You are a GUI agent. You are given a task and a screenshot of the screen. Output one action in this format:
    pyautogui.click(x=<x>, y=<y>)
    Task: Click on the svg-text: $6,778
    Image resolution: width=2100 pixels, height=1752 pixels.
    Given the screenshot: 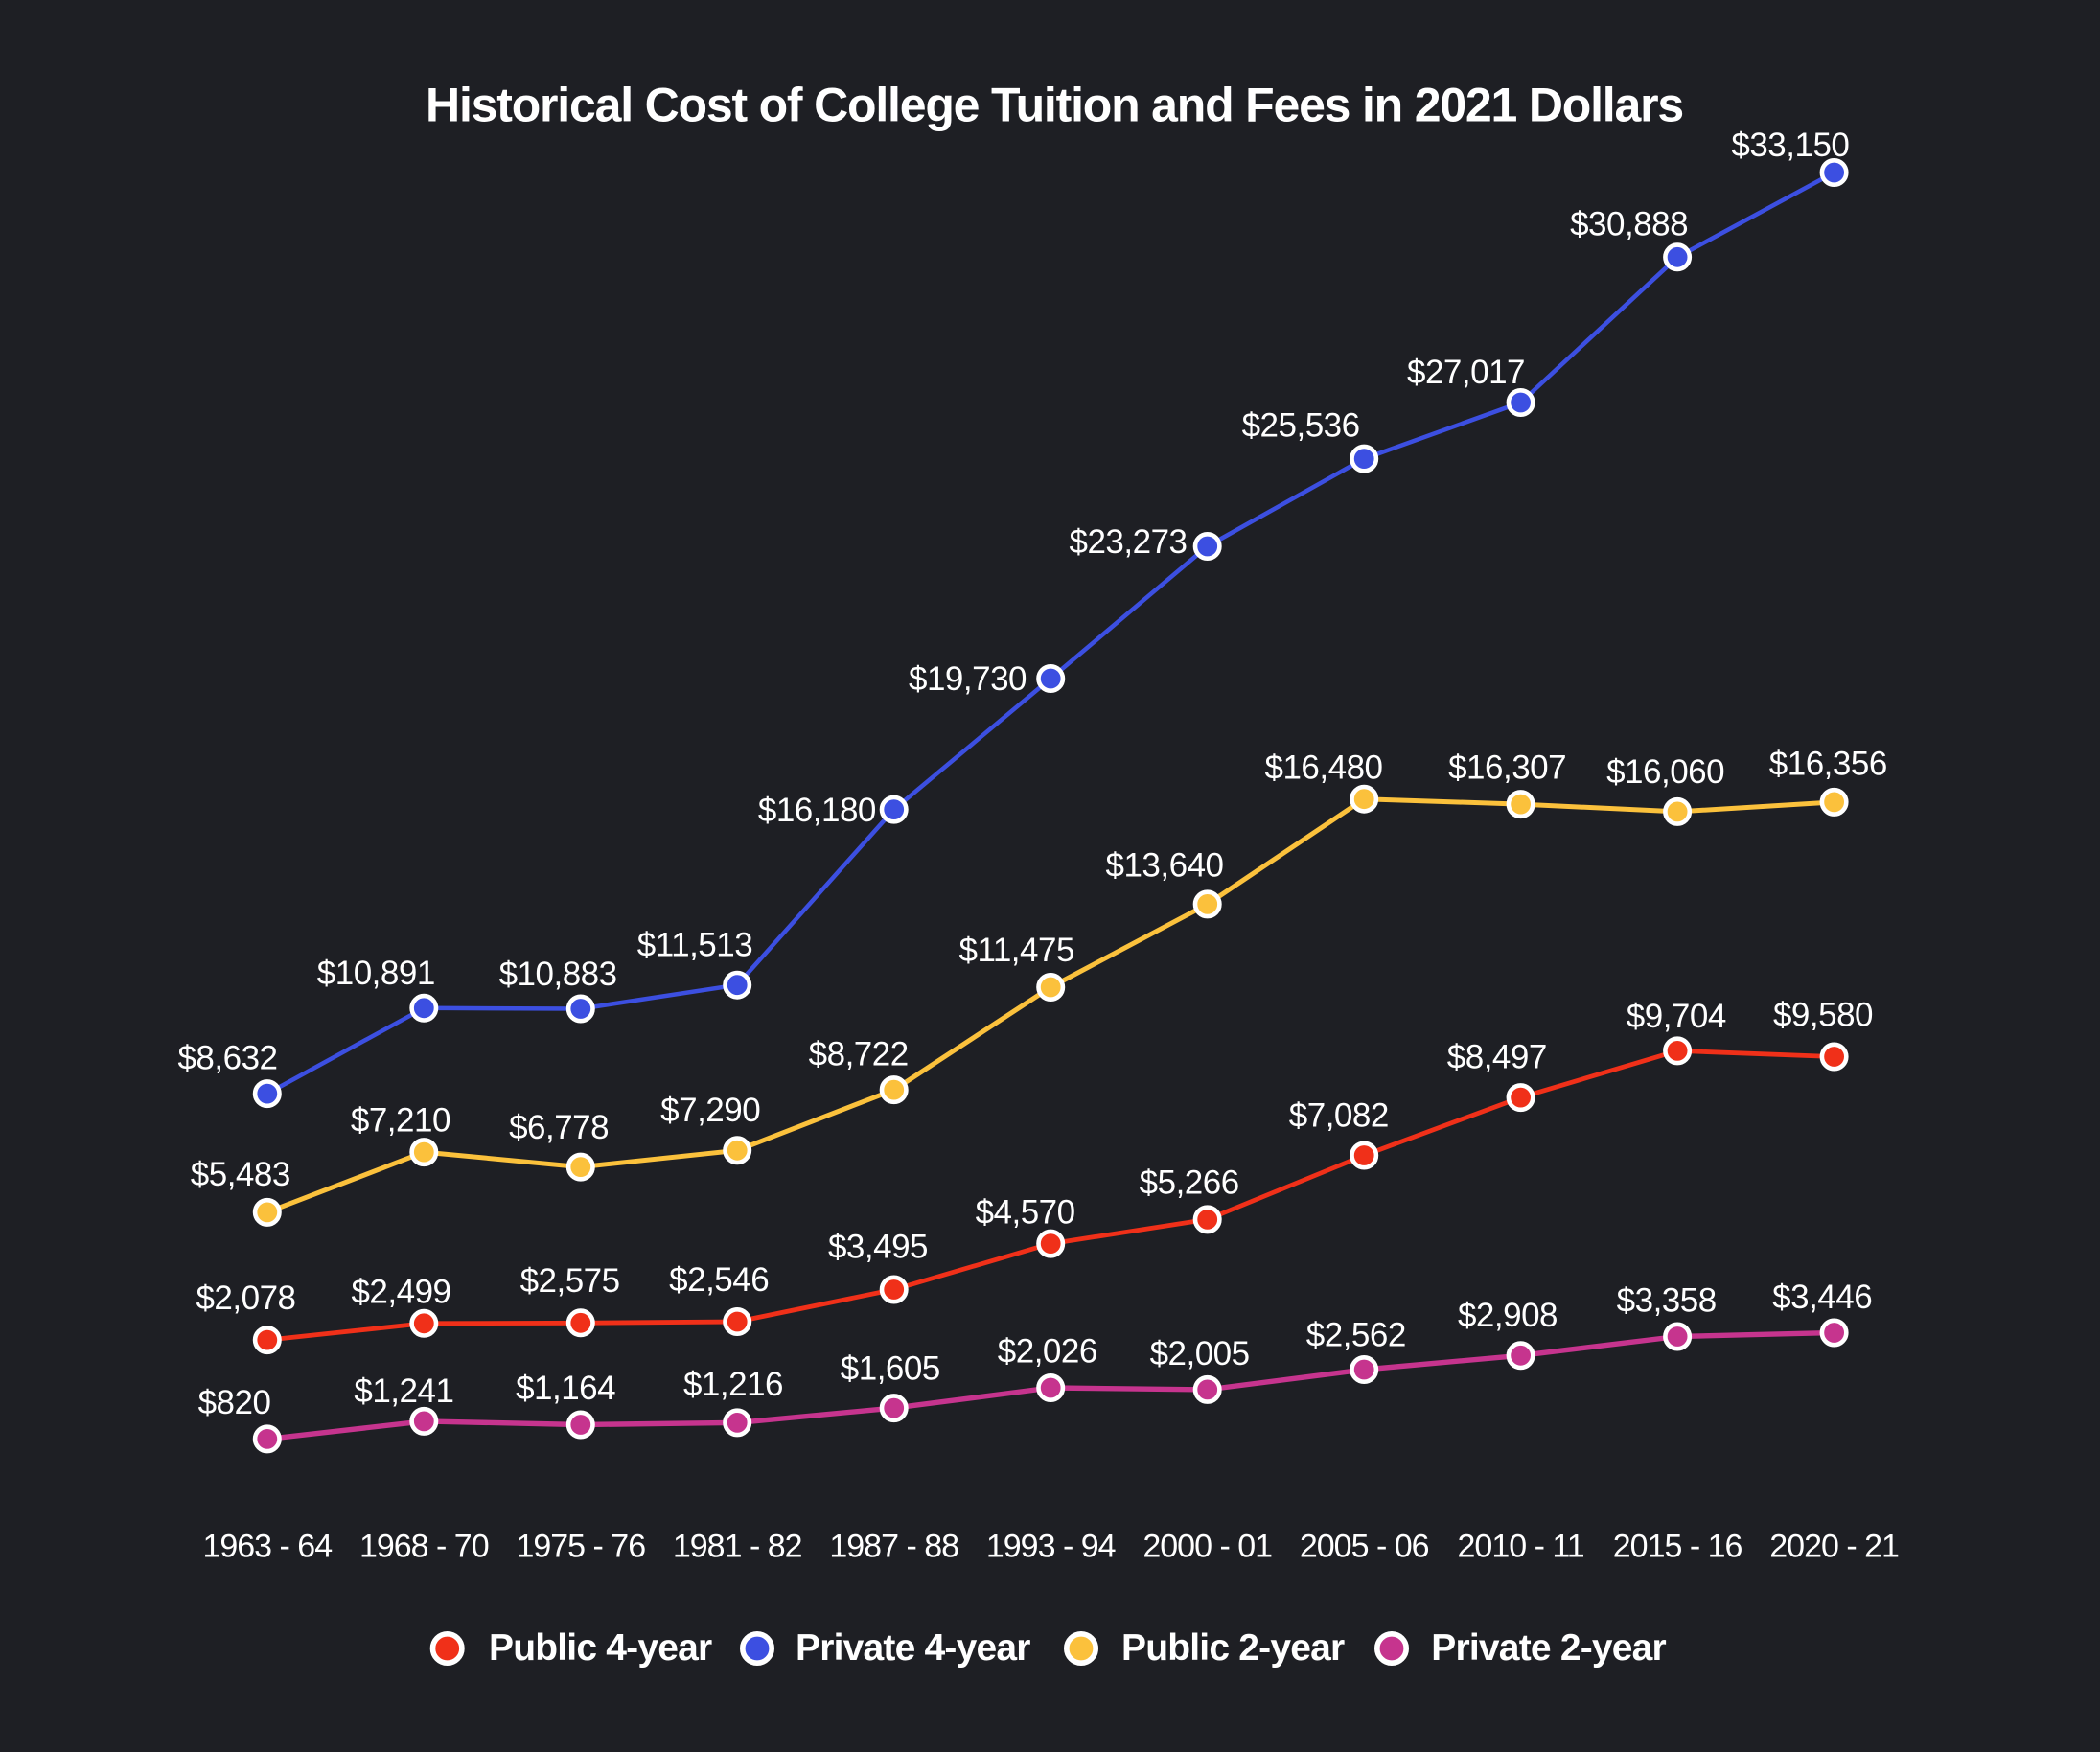 What is the action you would take?
    pyautogui.click(x=559, y=1127)
    